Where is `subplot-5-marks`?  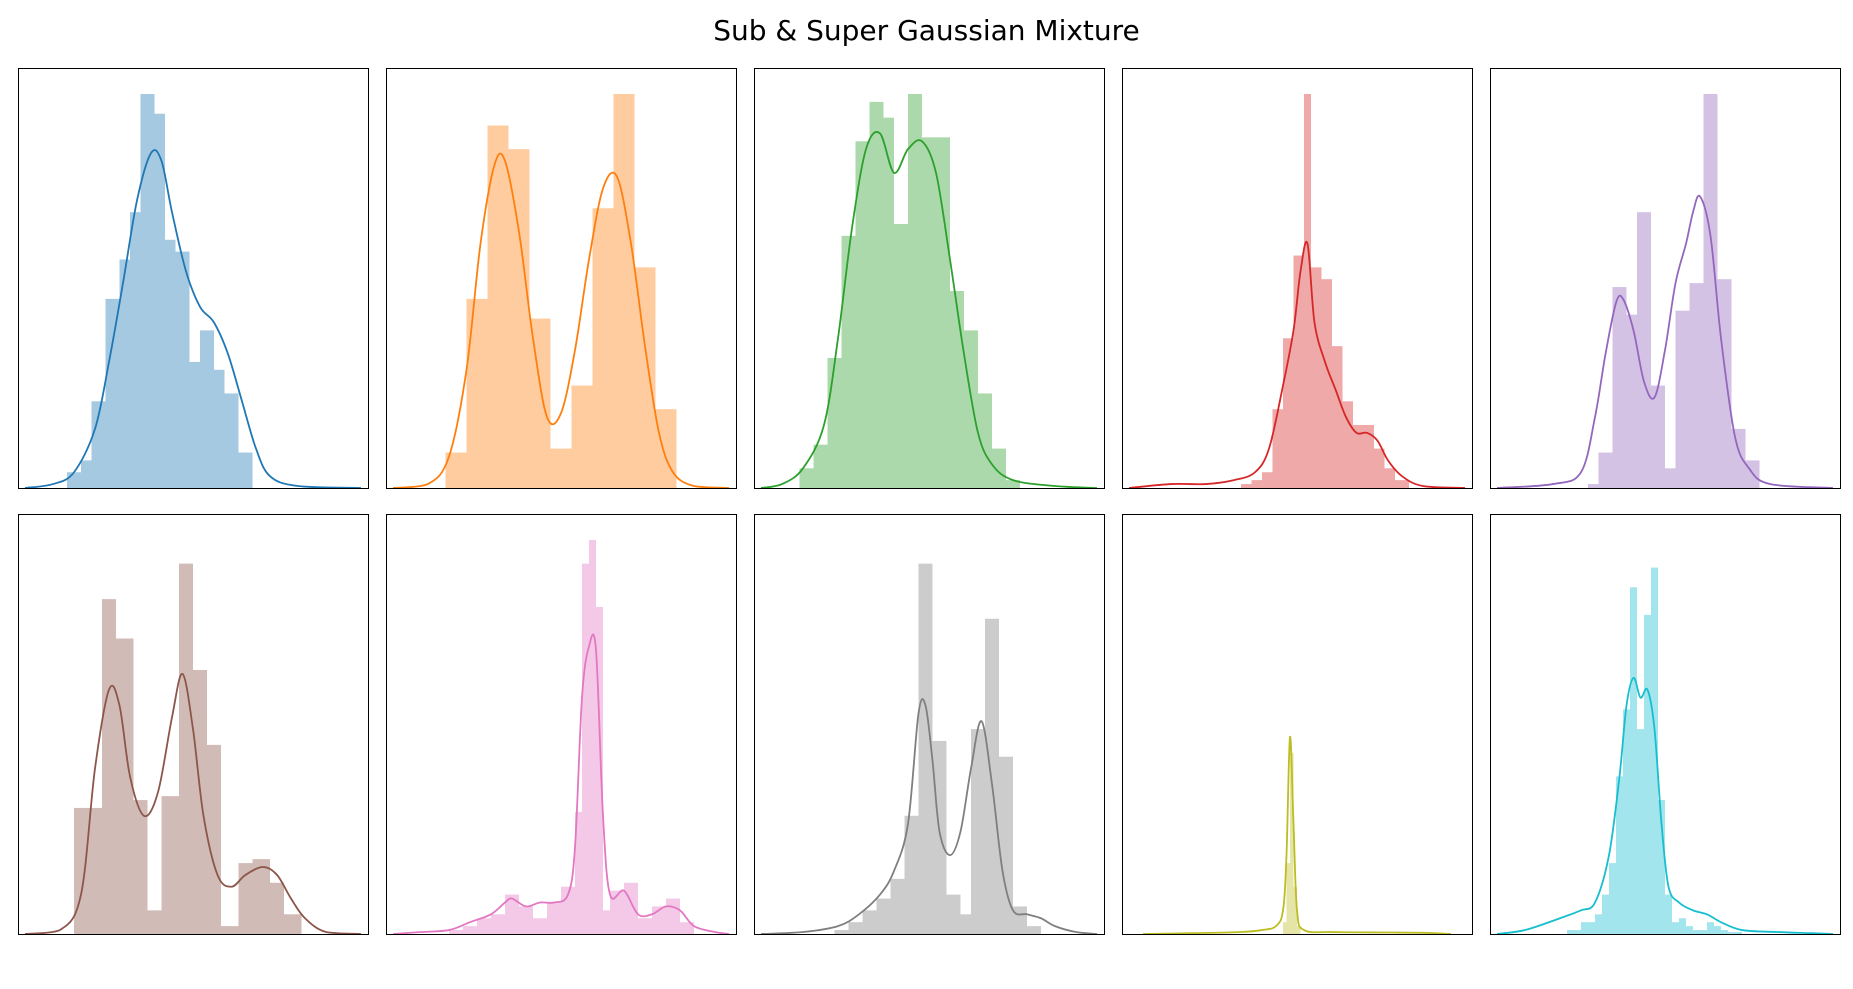 subplot-5-marks is located at coordinates (1665, 291).